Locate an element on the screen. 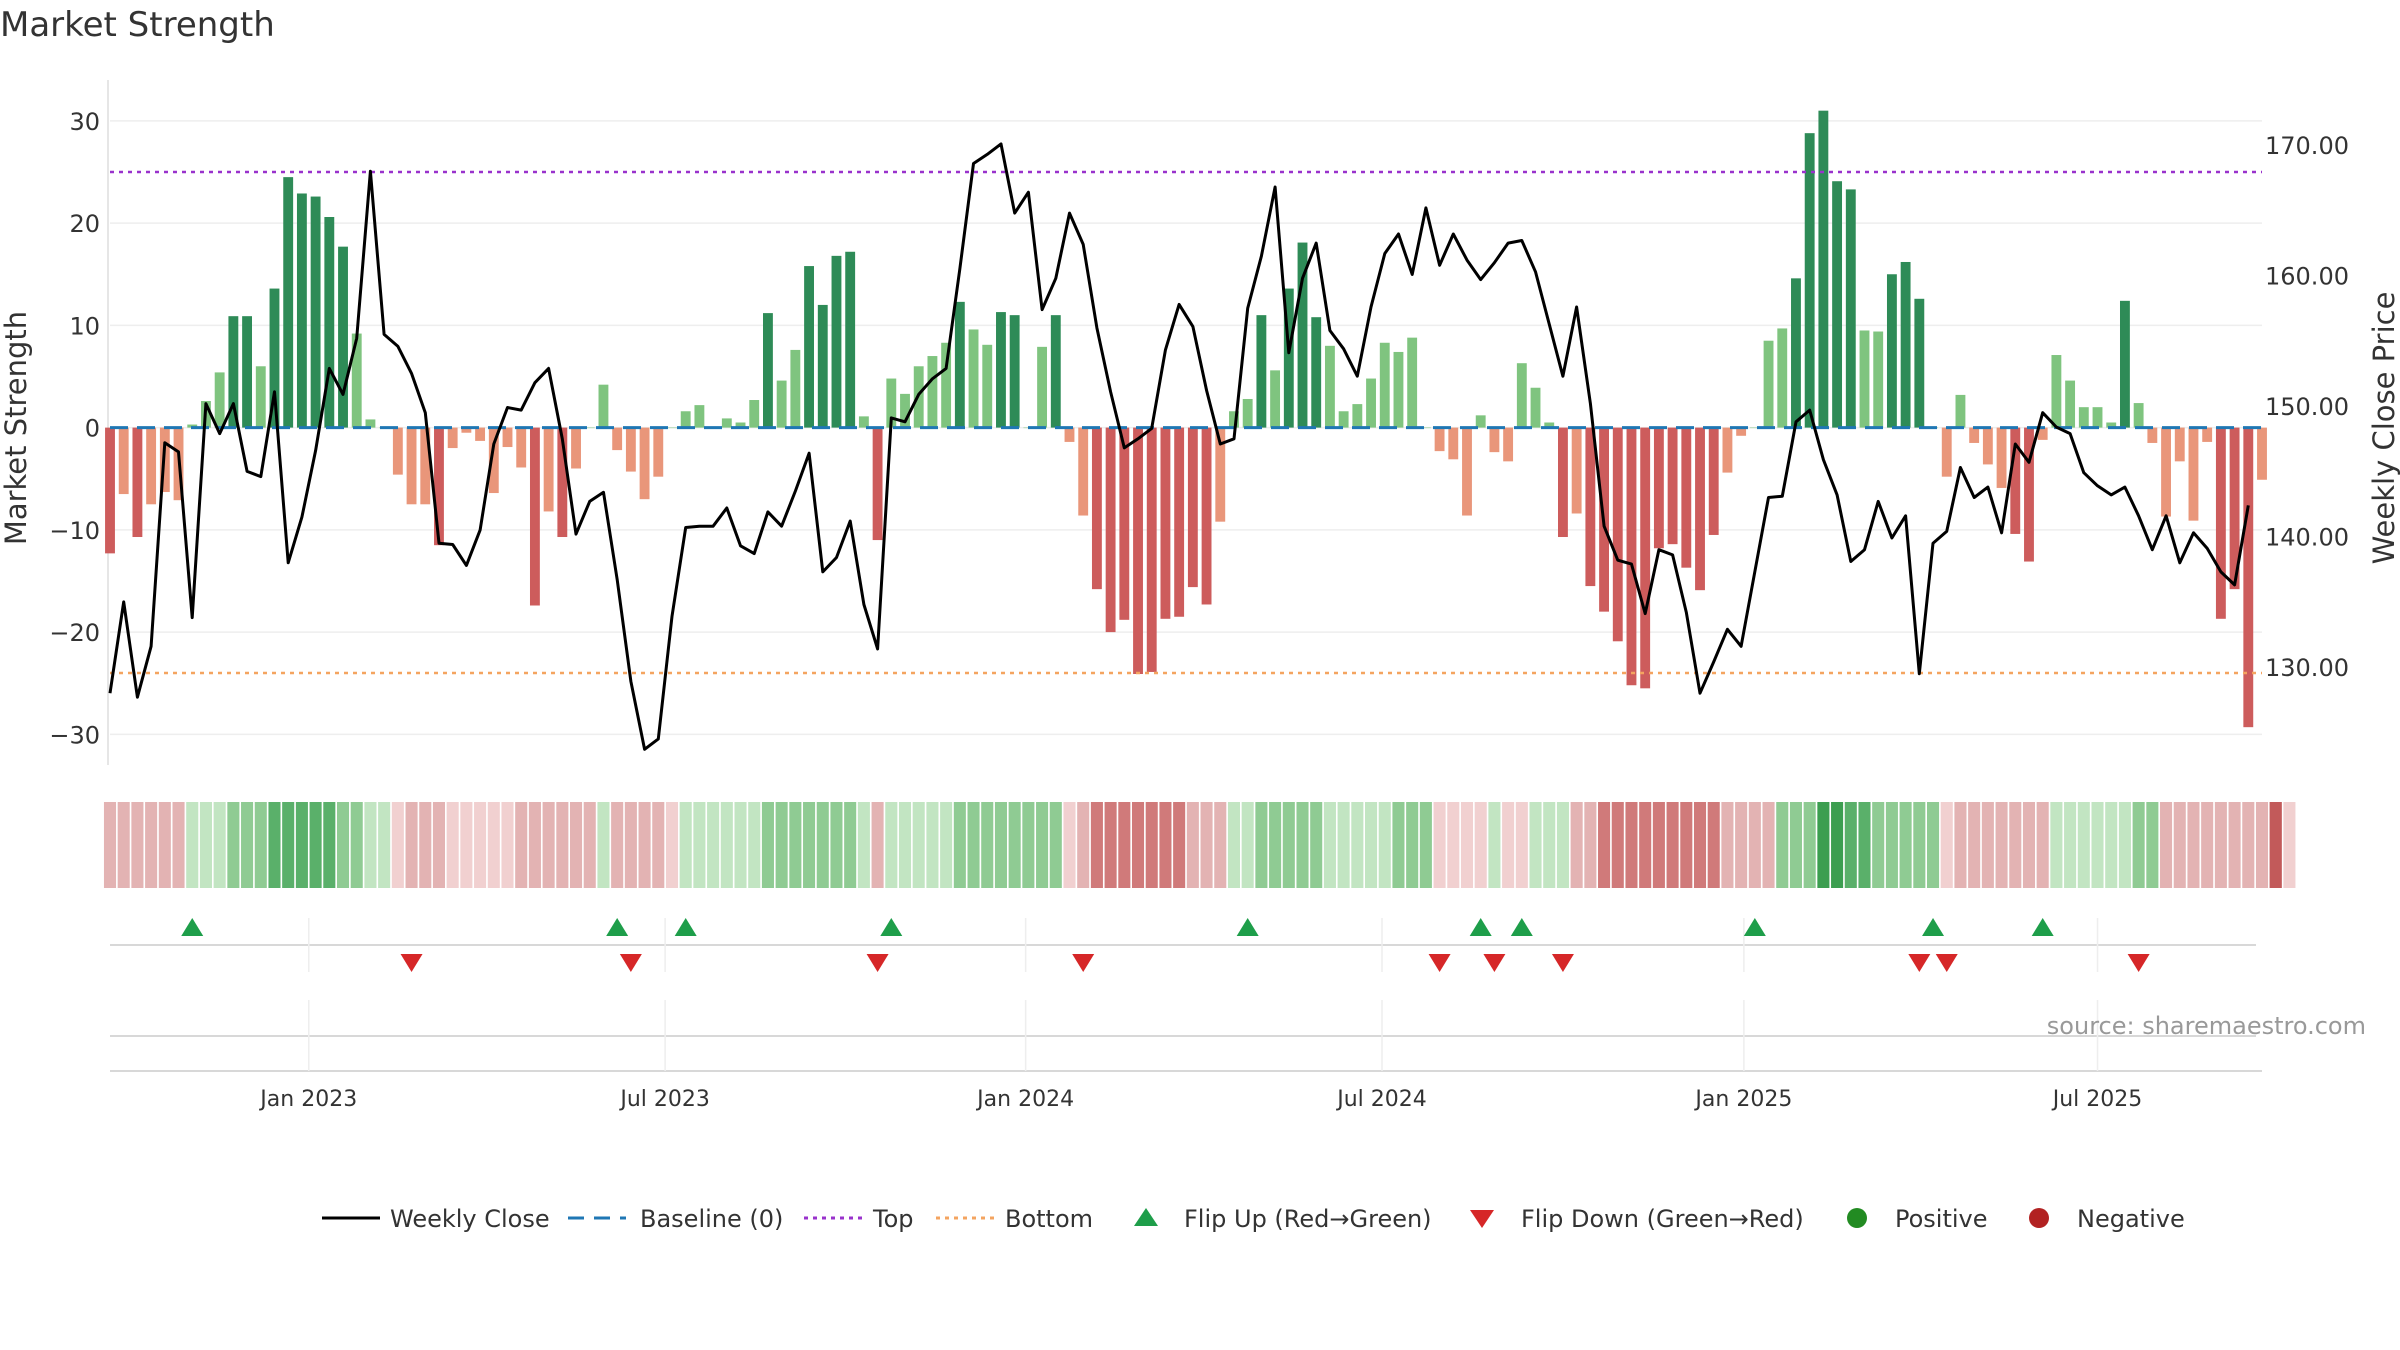 Image resolution: width=2400 pixels, height=1350 pixels. y-tick-label: −30 is located at coordinates (74, 735).